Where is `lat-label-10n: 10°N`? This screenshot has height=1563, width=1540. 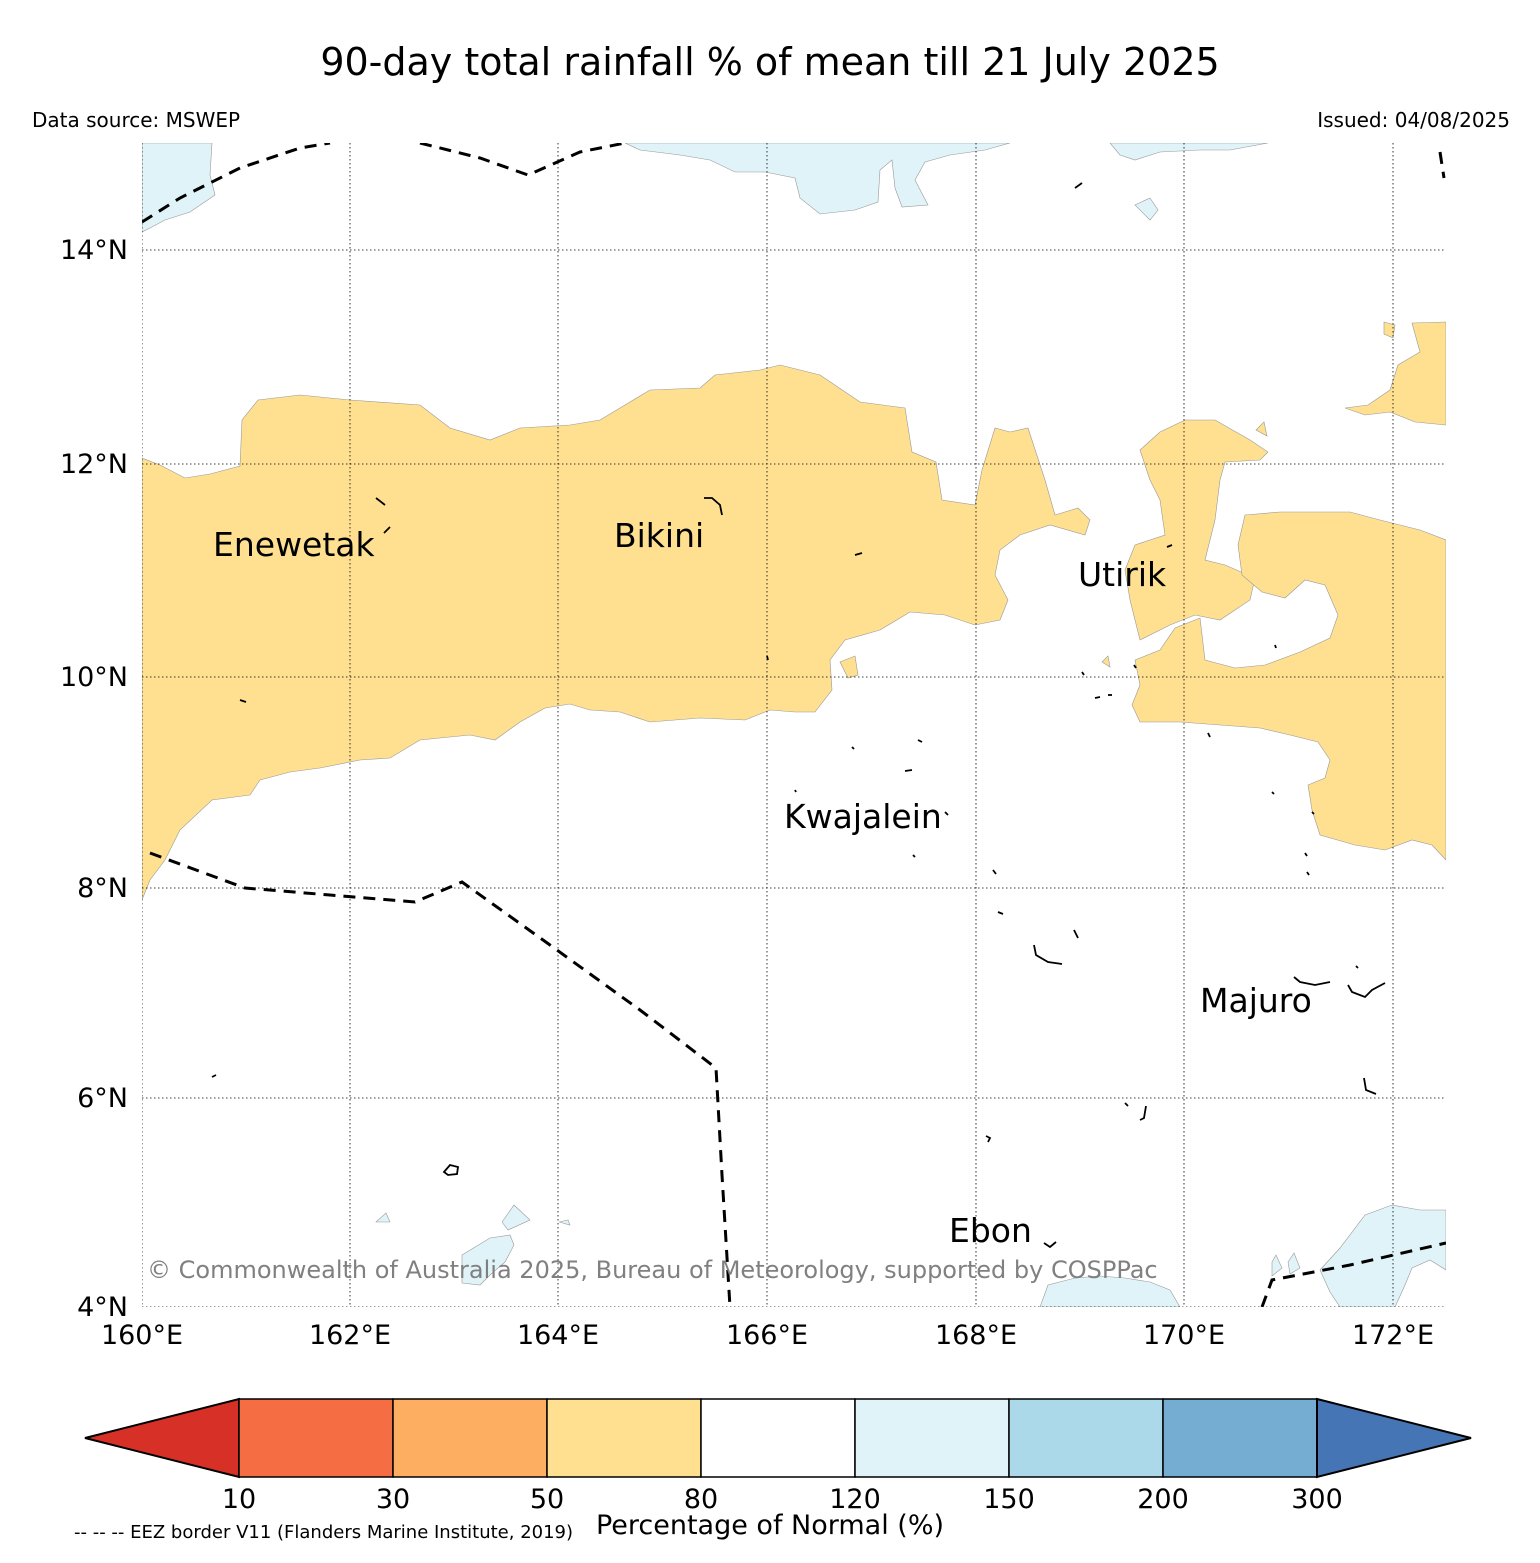
lat-label-10n: 10°N is located at coordinates (94, 677).